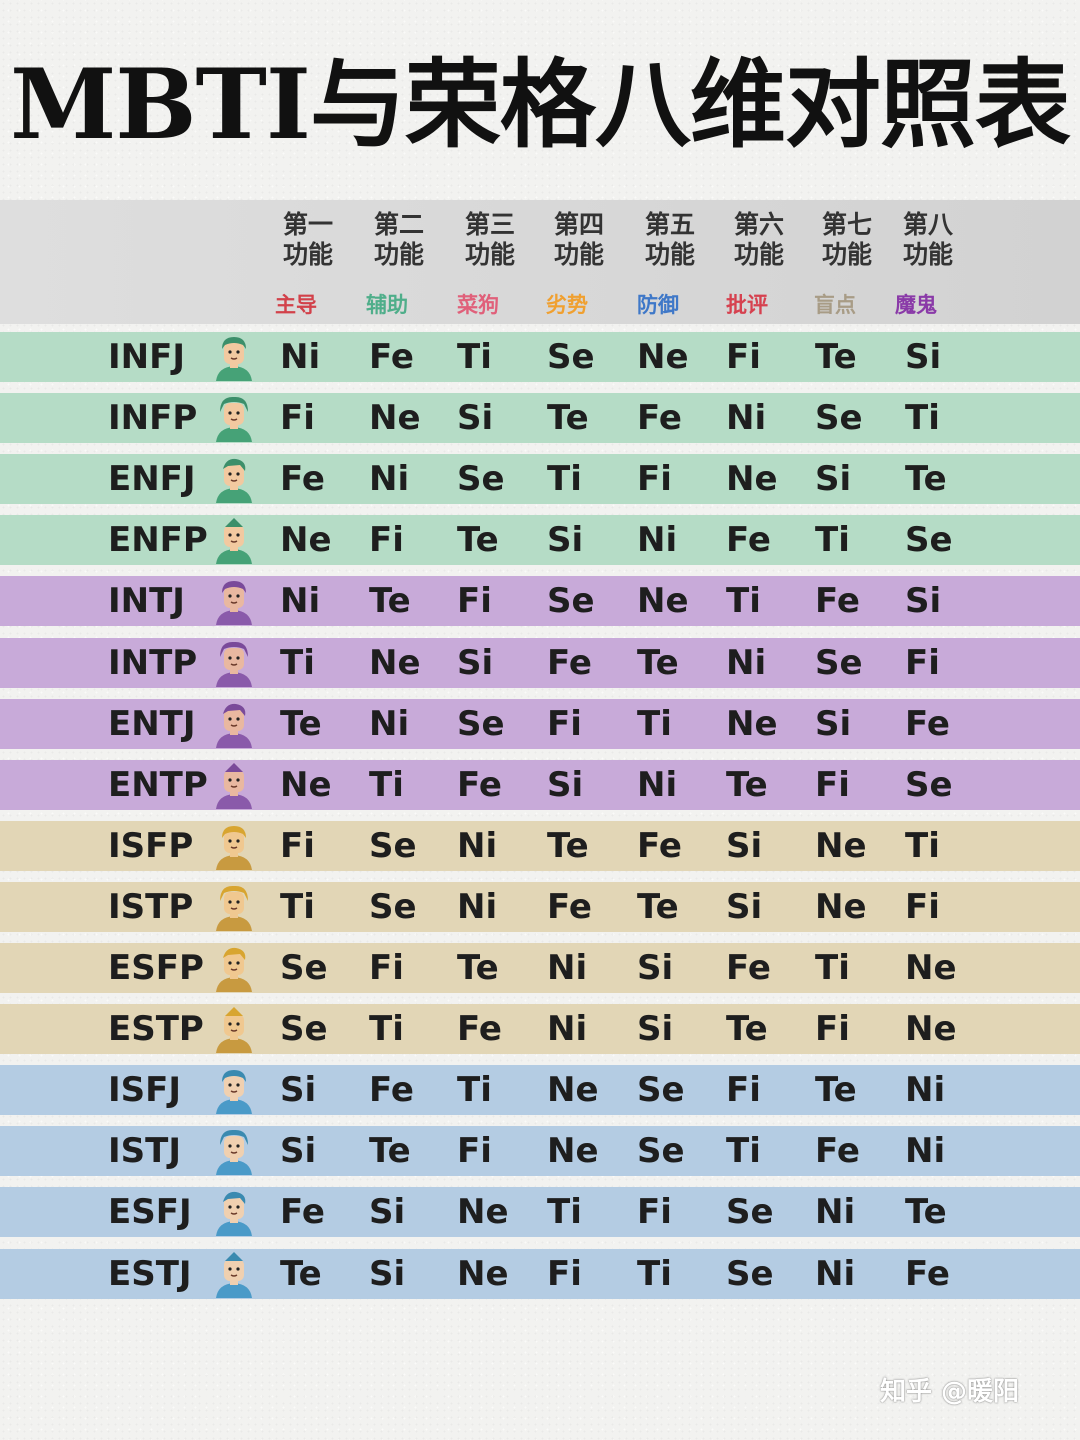 Image resolution: width=1080 pixels, height=1440 pixels. I want to click on column-header-5: 第五 功能, so click(670, 240).